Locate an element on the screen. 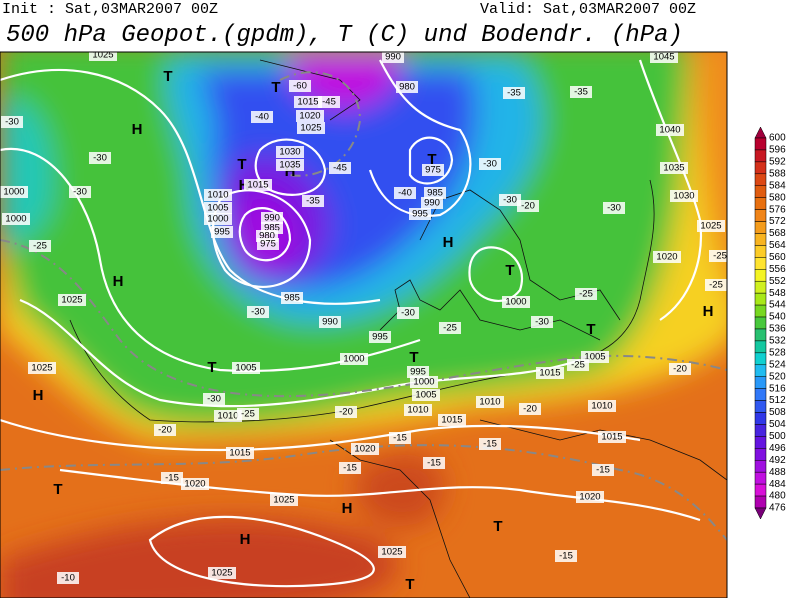 Image resolution: width=790 pixels, height=598 pixels. colorbar-label: 488 is located at coordinates (777, 472).